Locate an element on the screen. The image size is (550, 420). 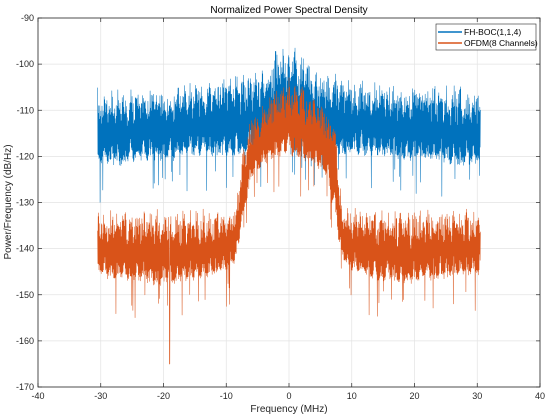
legend-label-fh-boc: FH-BOC(1,1,4) is located at coordinates (492, 32).